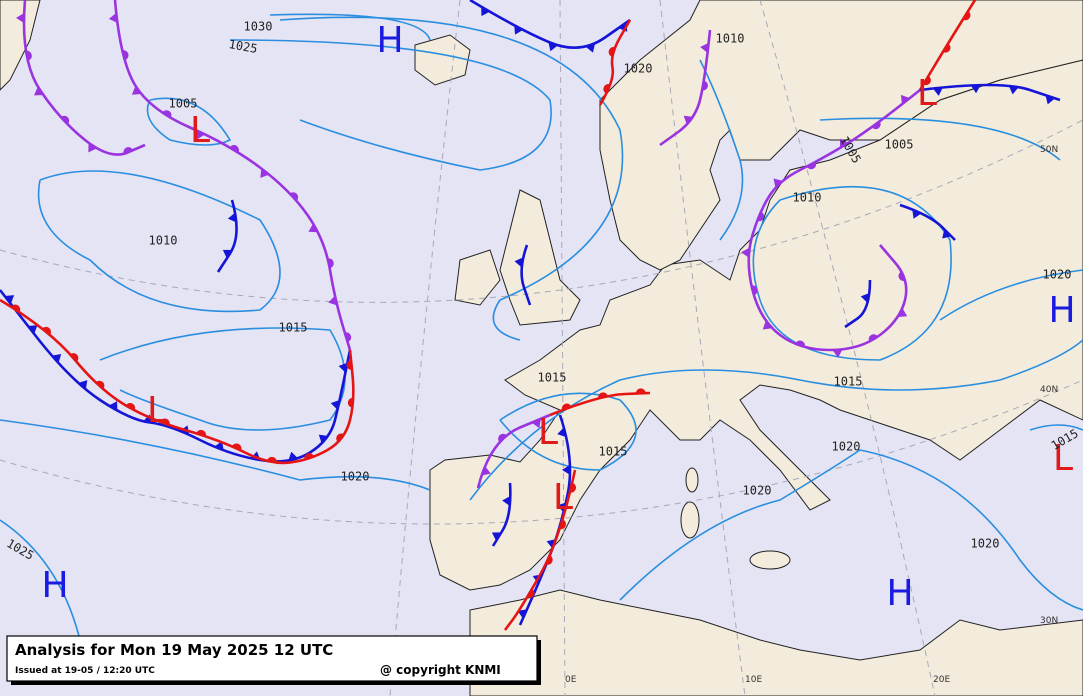 Image resolution: width=1083 pixels, height=696 pixels. I want to click on caption-box, so click(272, 658).